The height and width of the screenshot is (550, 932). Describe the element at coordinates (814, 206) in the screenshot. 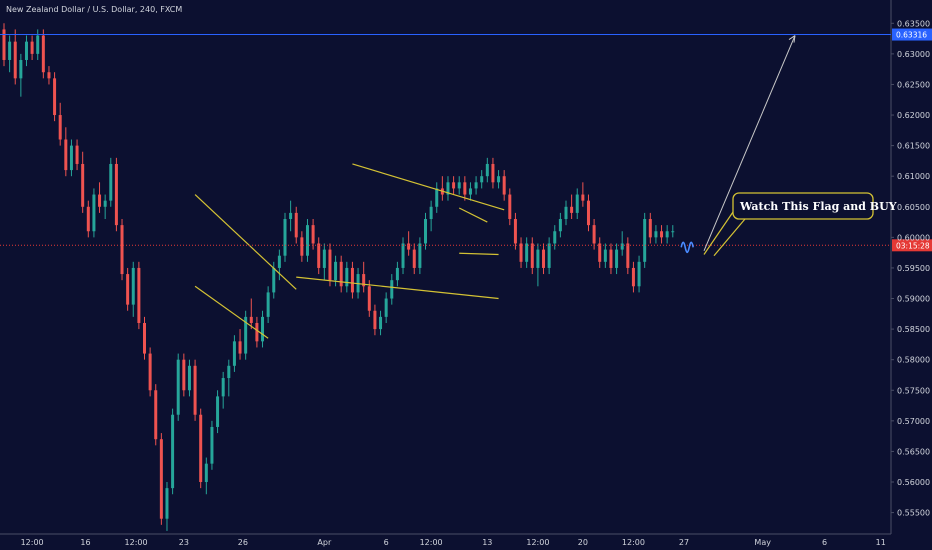

I see `annotation-box: Watch This Flag and BUY` at that location.